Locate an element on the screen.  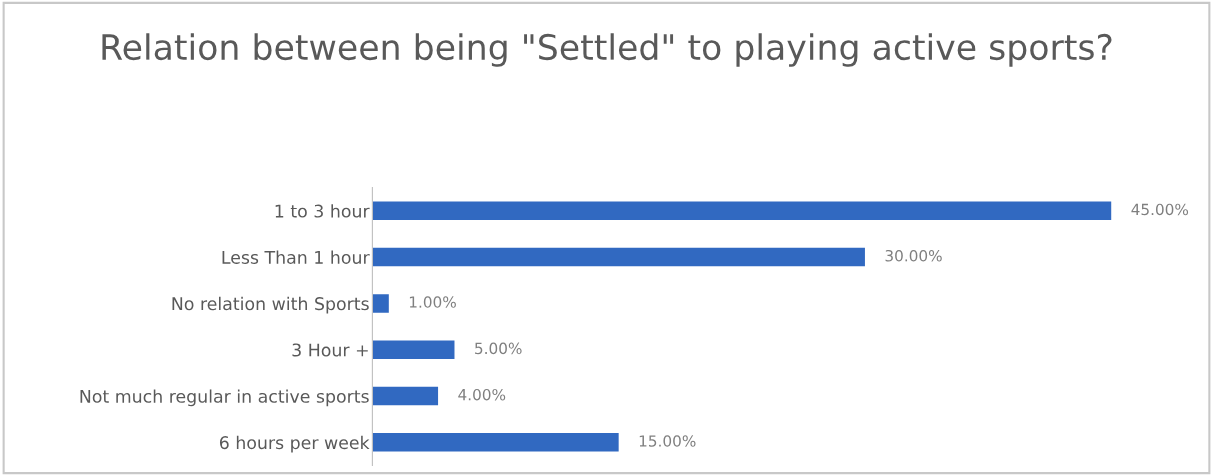
chart-title: Relation between being "Settled" to playing active sports? is located at coordinates (607, 50).